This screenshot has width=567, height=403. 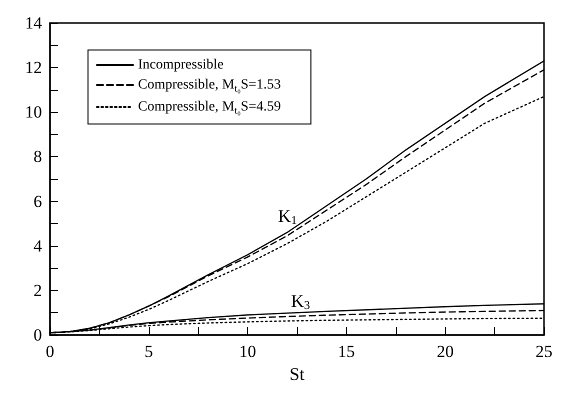 I want to click on y-tick-label: 2, so click(x=38, y=290).